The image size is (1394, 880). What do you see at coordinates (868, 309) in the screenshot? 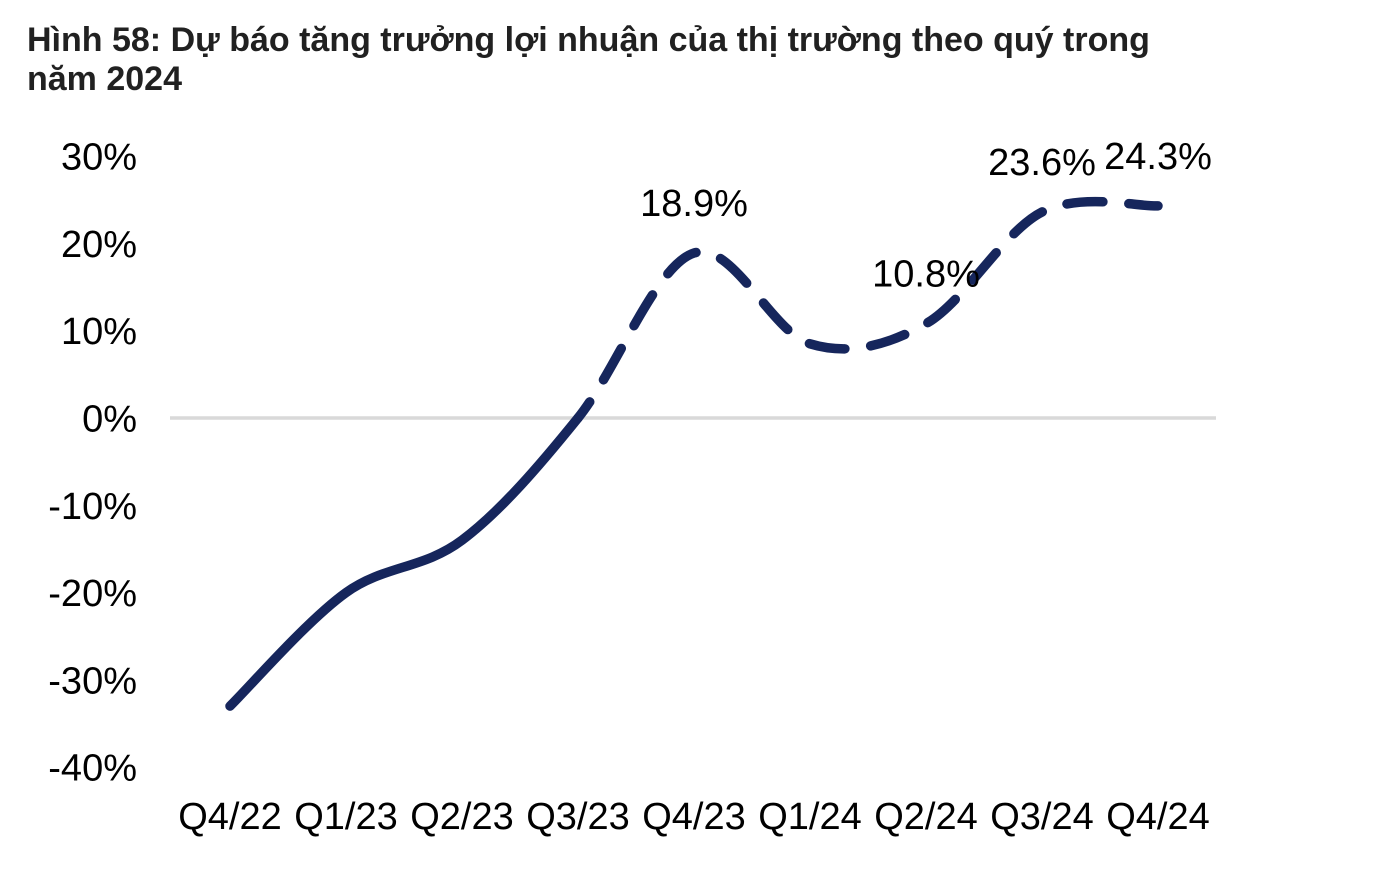
I see `series-line-forecast` at bounding box center [868, 309].